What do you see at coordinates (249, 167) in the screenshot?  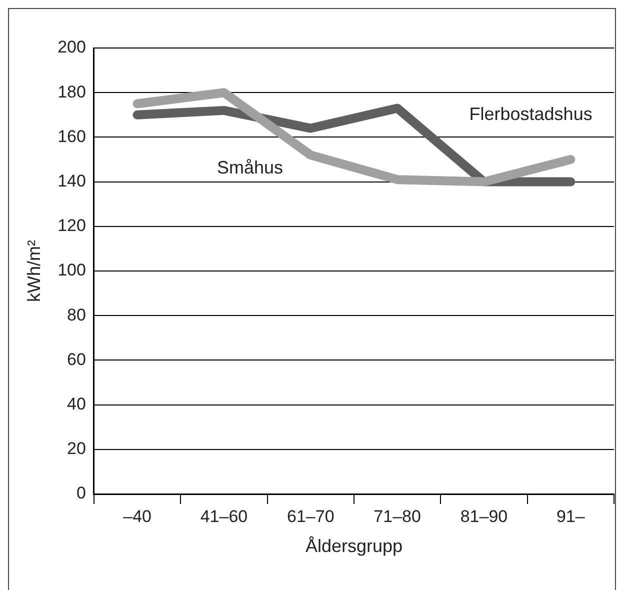 I see `series-label: Småhus` at bounding box center [249, 167].